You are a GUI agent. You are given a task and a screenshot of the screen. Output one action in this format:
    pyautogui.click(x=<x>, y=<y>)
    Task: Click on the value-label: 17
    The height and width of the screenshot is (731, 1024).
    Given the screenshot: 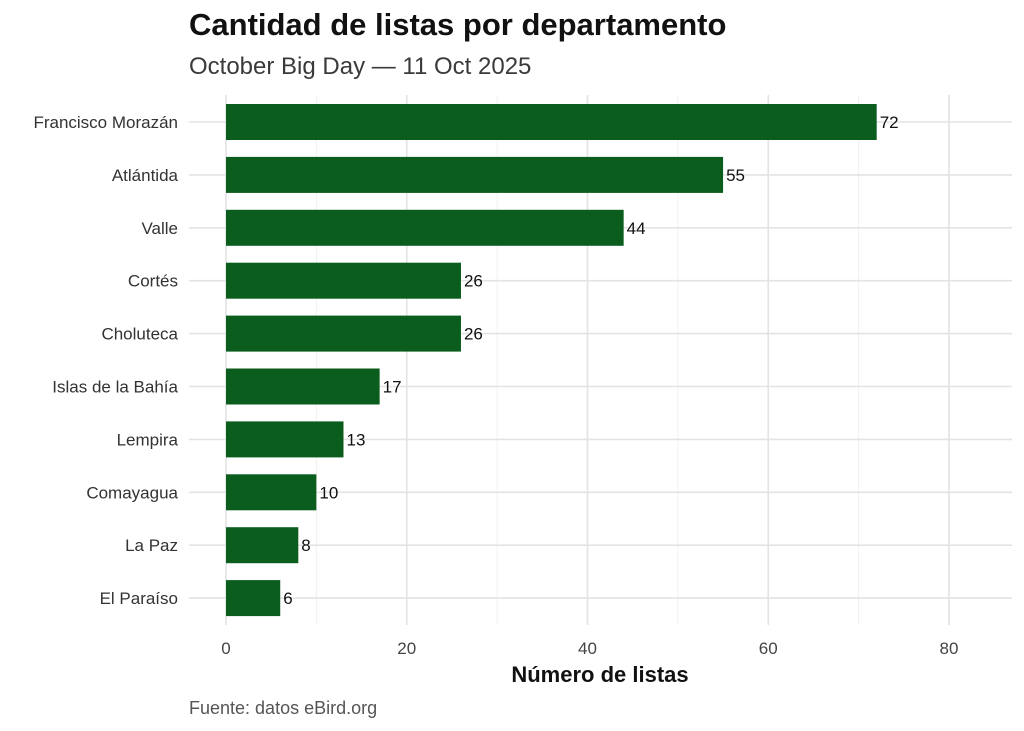 What is the action you would take?
    pyautogui.click(x=392, y=387)
    